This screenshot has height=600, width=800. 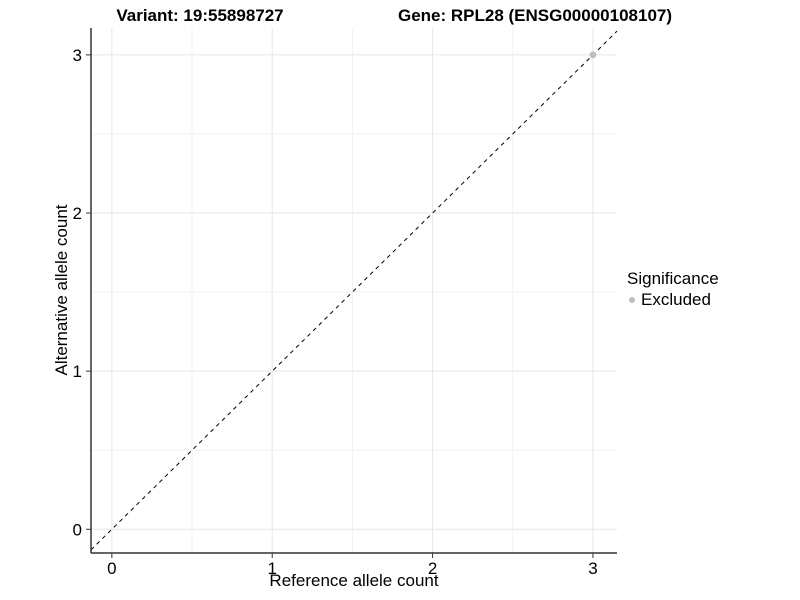 I want to click on y-tick-label: 3, so click(x=77, y=55).